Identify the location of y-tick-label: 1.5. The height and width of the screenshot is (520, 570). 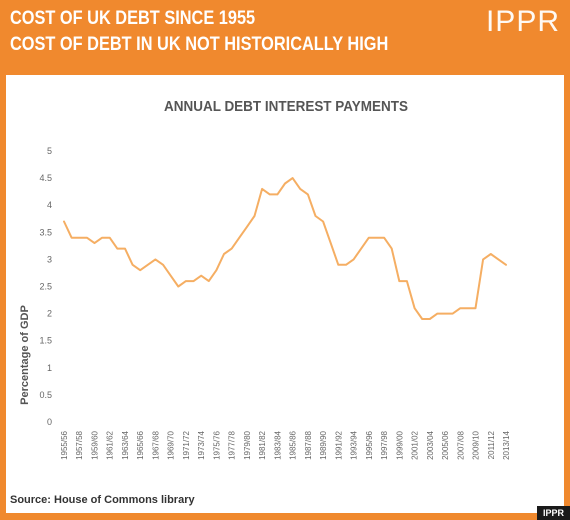
(45, 341).